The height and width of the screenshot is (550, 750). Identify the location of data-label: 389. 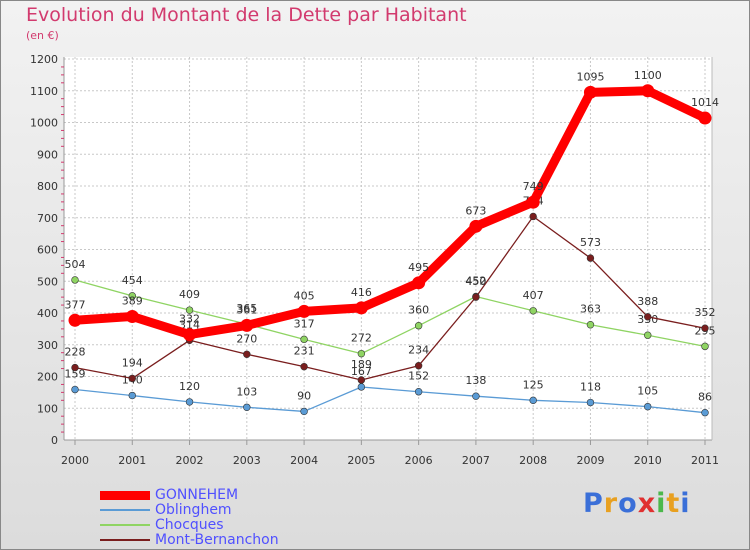
(132, 300).